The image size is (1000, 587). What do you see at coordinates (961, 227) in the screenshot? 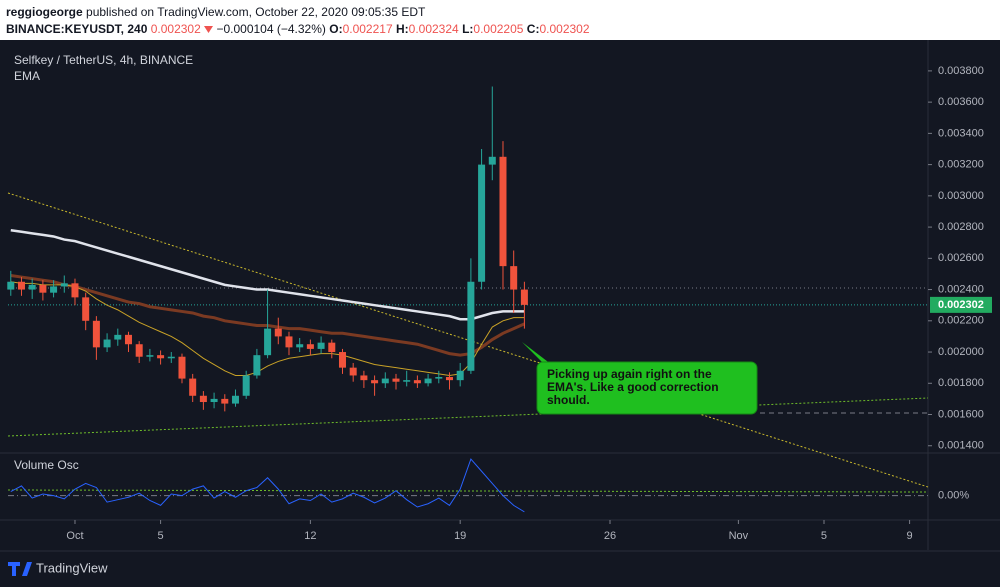
I see `y-tick-label: 0.002800` at bounding box center [961, 227].